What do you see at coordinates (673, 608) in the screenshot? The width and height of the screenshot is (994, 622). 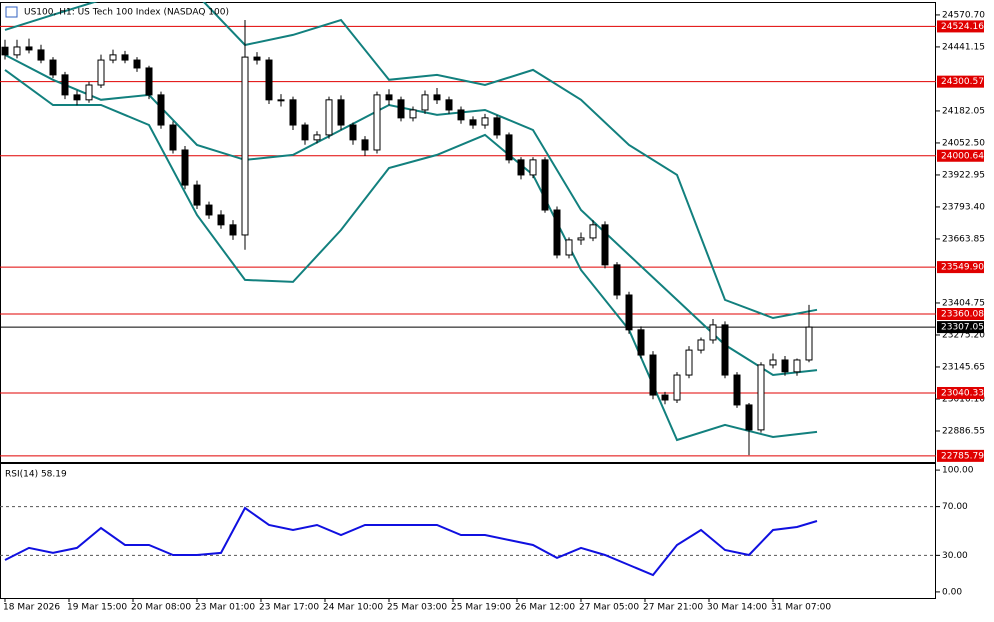 I see `x-tick-label: 27 Mar 21:00` at bounding box center [673, 608].